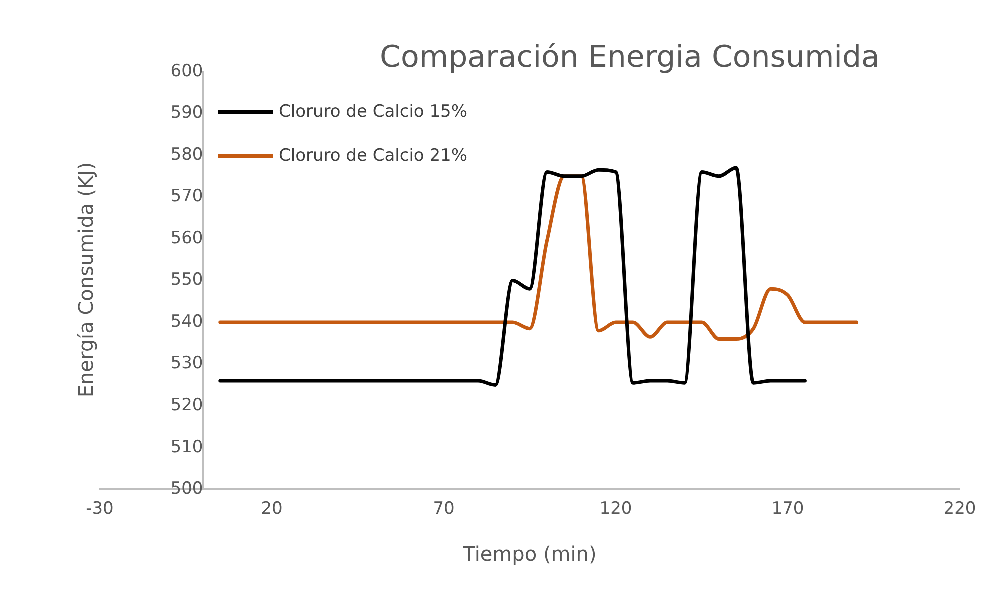 This screenshot has width=990, height=600. I want to click on y-tick-label: 580, so click(187, 154).